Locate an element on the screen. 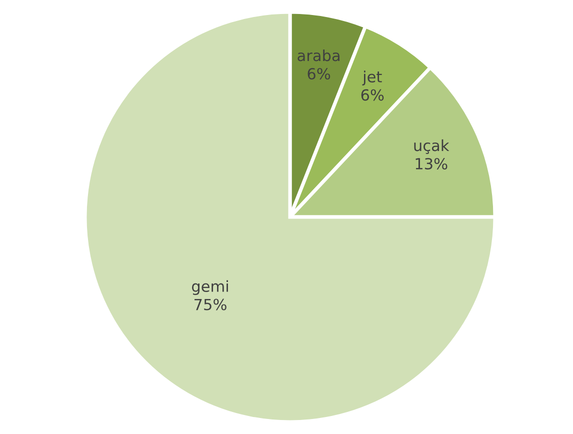  slice-label: uçak is located at coordinates (432, 146).